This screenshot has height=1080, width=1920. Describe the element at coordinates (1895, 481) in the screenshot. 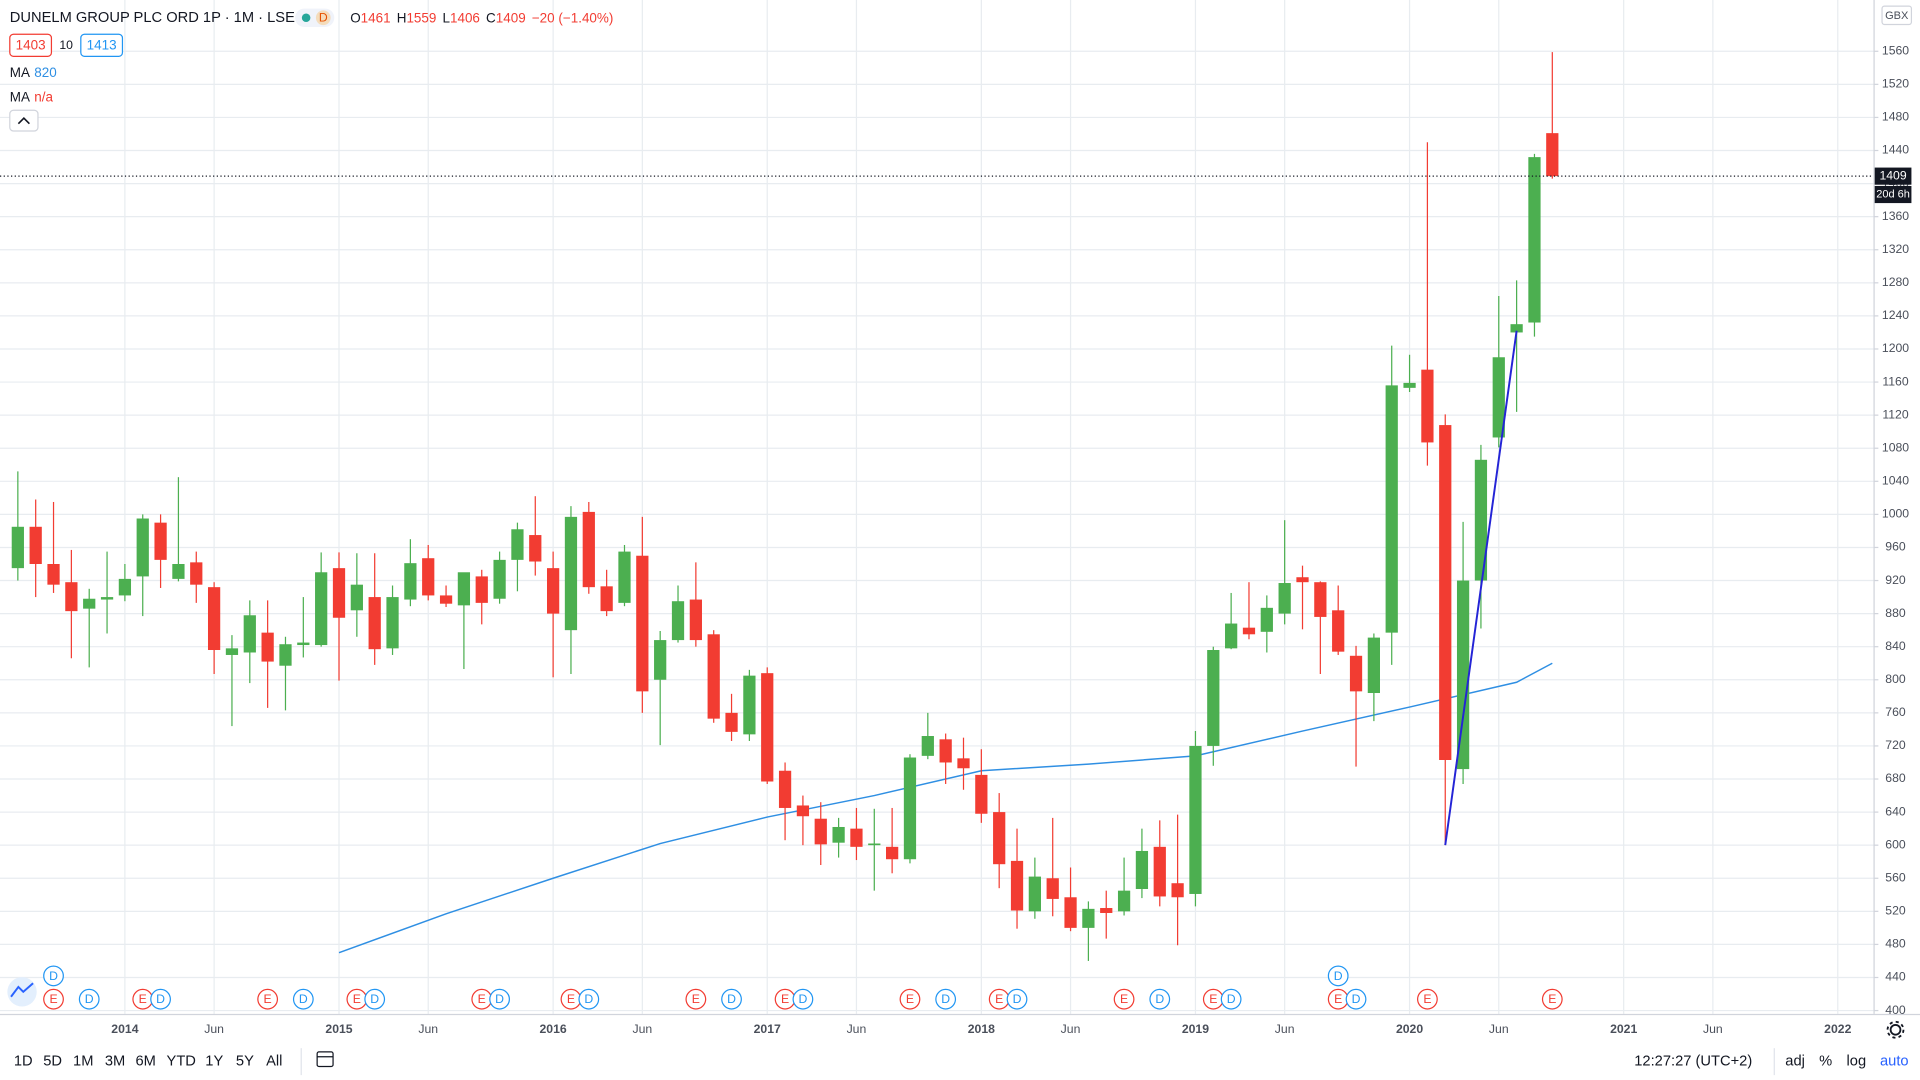

I see `y-tick-label: 1040` at that location.